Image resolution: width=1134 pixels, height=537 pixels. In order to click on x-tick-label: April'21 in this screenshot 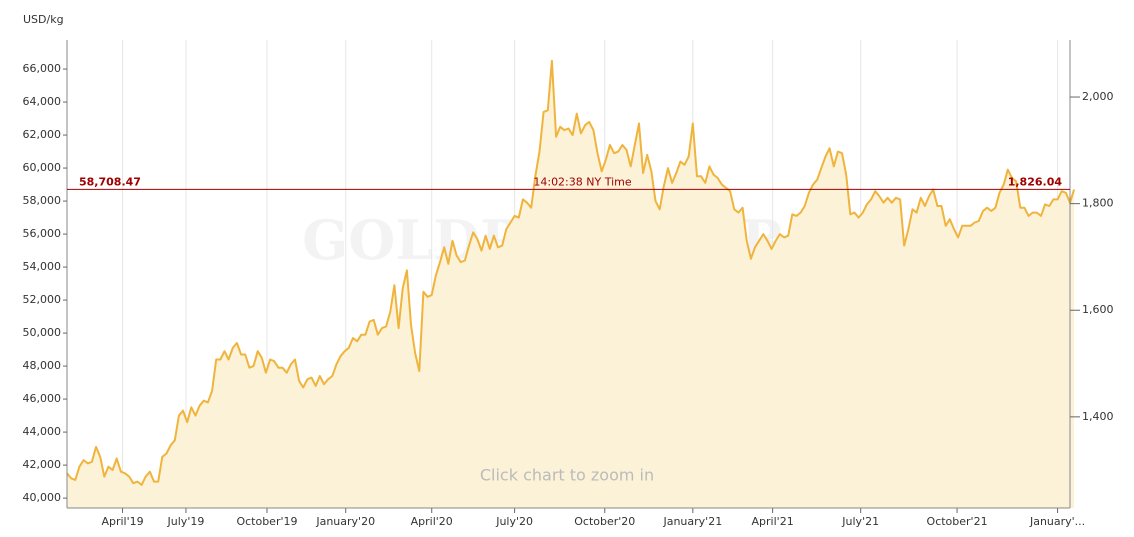, I will do `click(773, 521)`.